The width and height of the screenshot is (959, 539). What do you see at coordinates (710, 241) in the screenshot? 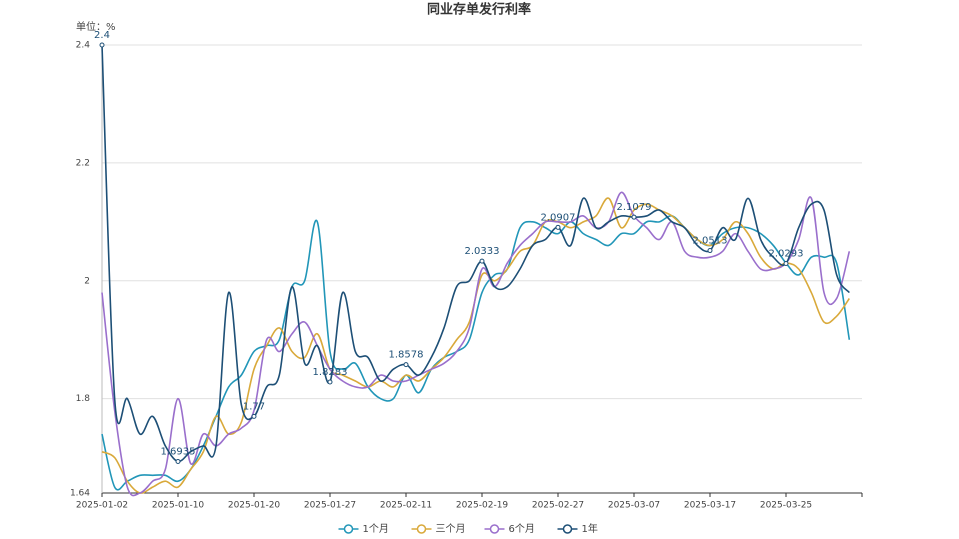
I see `data-label: 2.0513` at bounding box center [710, 241].